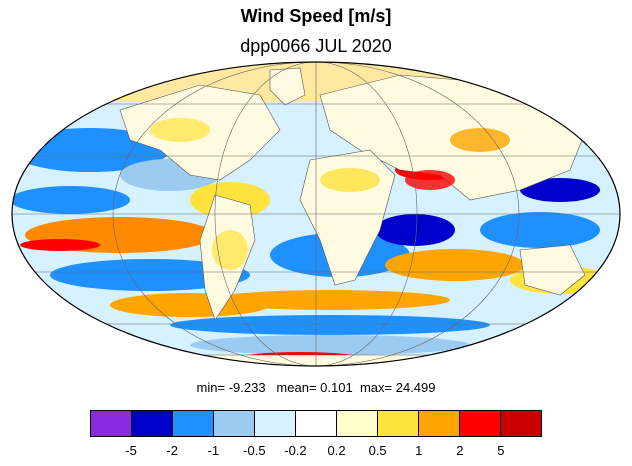  I want to click on stat-max-value: 24.499, so click(415, 387).